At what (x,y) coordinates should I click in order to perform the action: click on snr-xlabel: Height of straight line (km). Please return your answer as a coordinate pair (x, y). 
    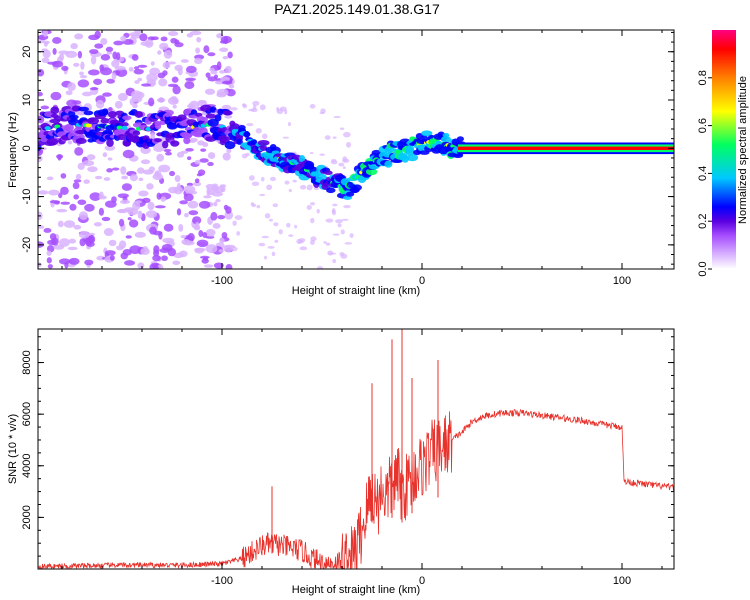
    Looking at the image, I should click on (356, 590).